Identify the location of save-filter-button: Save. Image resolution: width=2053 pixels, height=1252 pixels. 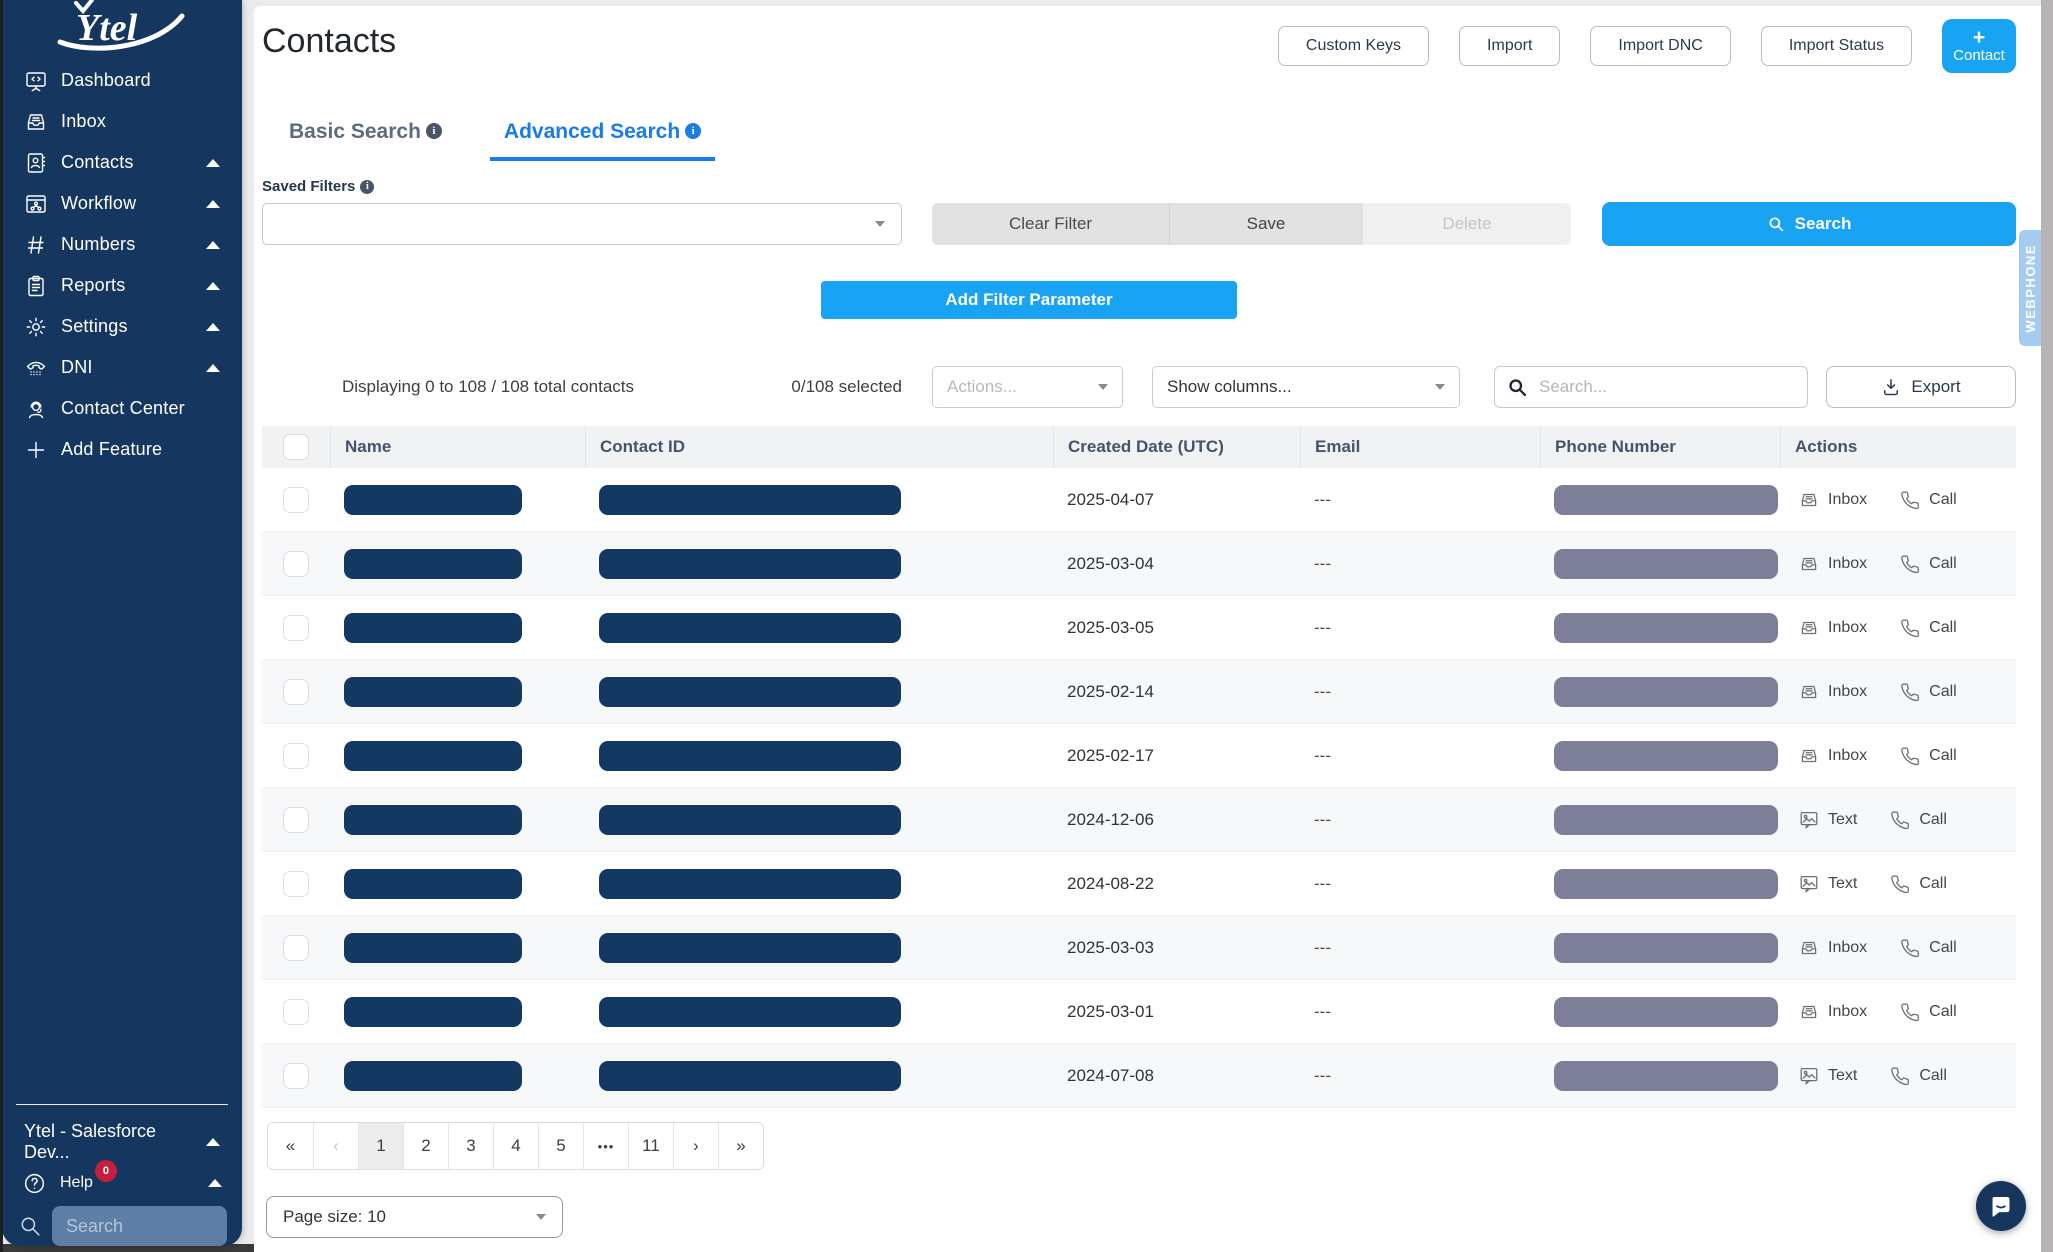
(1266, 224).